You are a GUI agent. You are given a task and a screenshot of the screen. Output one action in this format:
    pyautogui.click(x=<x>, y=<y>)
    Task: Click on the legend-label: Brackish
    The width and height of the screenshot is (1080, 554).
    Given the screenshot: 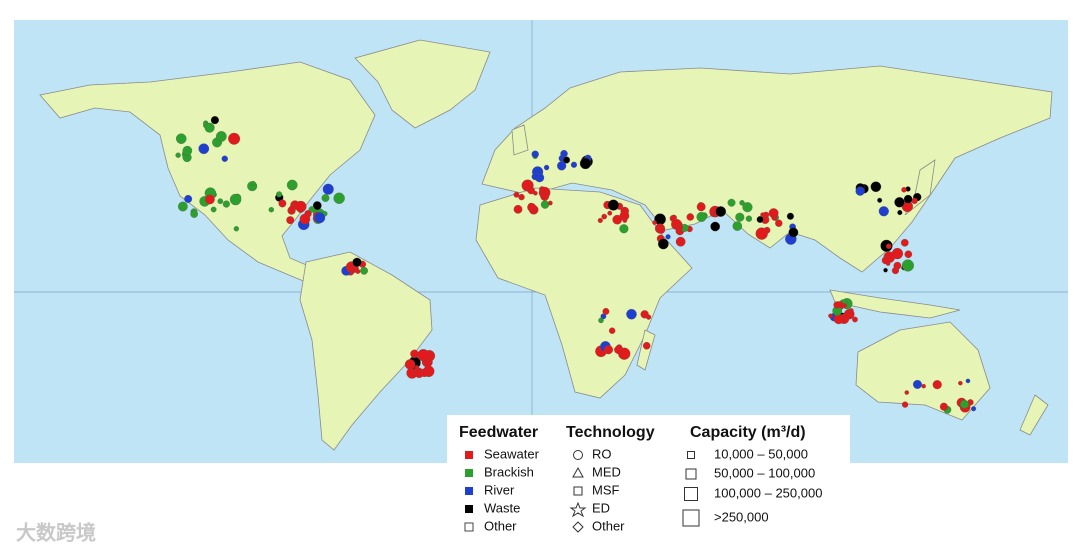 What is the action you would take?
    pyautogui.click(x=509, y=471)
    